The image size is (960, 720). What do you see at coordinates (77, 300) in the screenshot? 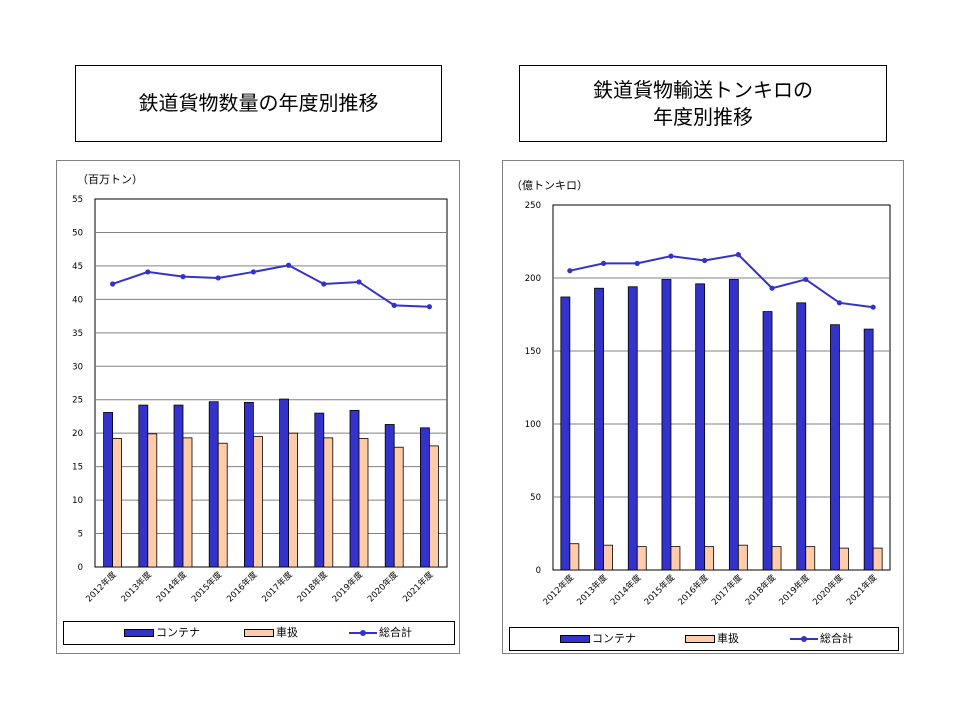
I see `y-tick-label: 40` at bounding box center [77, 300].